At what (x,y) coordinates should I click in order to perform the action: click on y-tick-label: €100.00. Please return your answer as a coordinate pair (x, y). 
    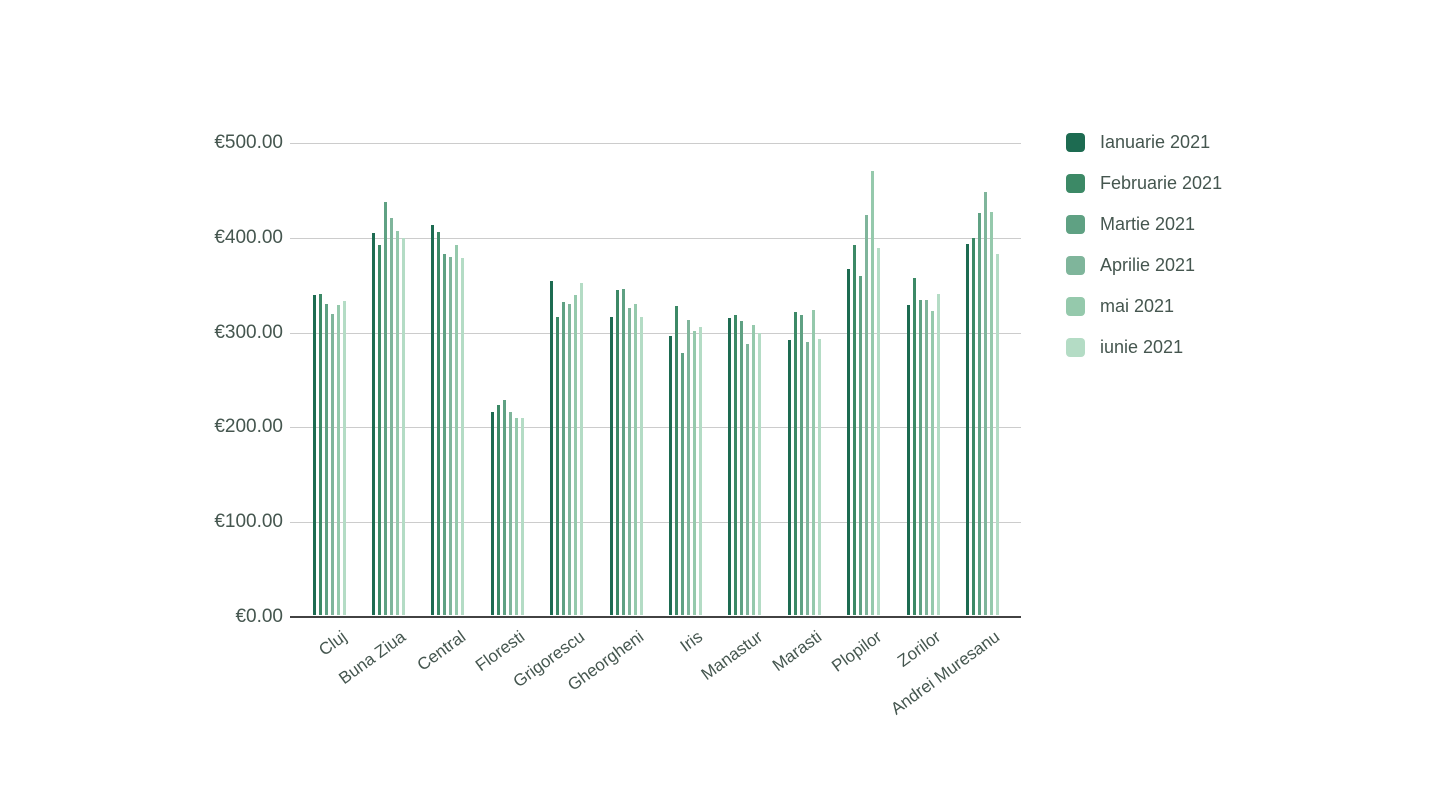
    Looking at the image, I should click on (248, 522).